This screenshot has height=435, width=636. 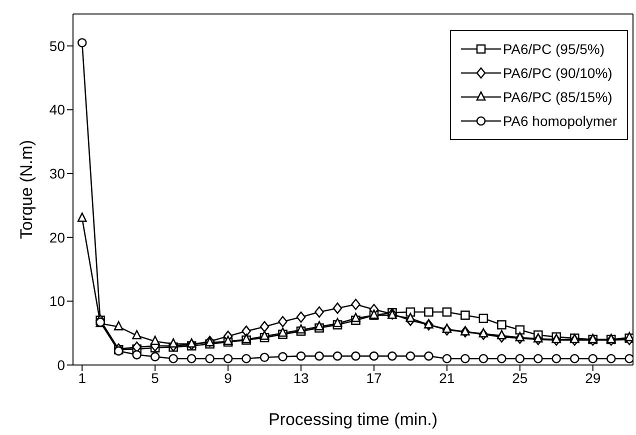 I want to click on y-tick-label: 0, so click(x=61, y=364).